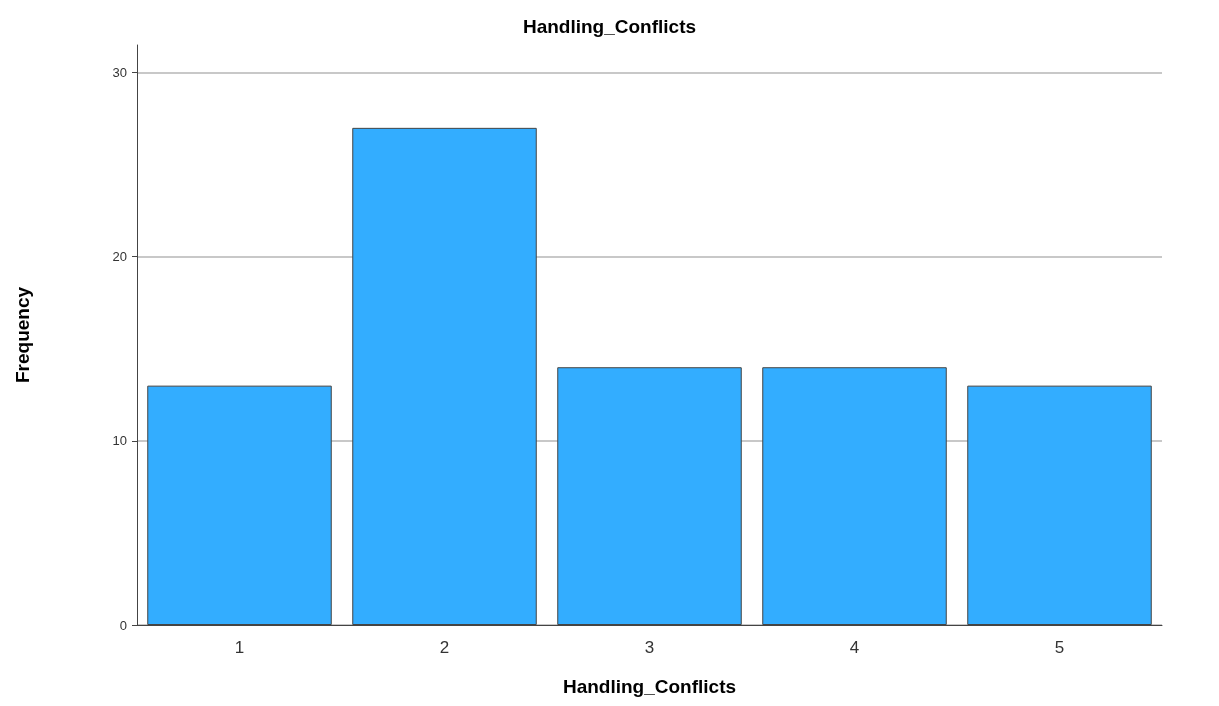  What do you see at coordinates (649, 647) in the screenshot?
I see `x-tick-label: 3` at bounding box center [649, 647].